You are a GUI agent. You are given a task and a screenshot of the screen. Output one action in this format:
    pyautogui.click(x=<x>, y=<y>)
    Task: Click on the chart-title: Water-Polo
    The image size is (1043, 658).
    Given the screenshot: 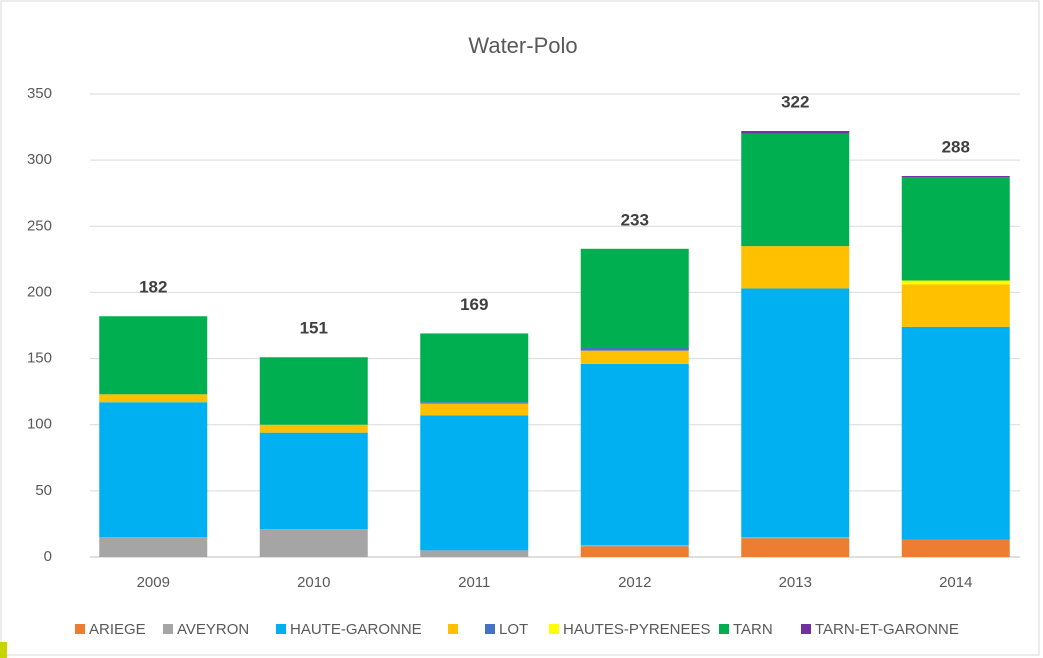 What is the action you would take?
    pyautogui.click(x=522, y=45)
    